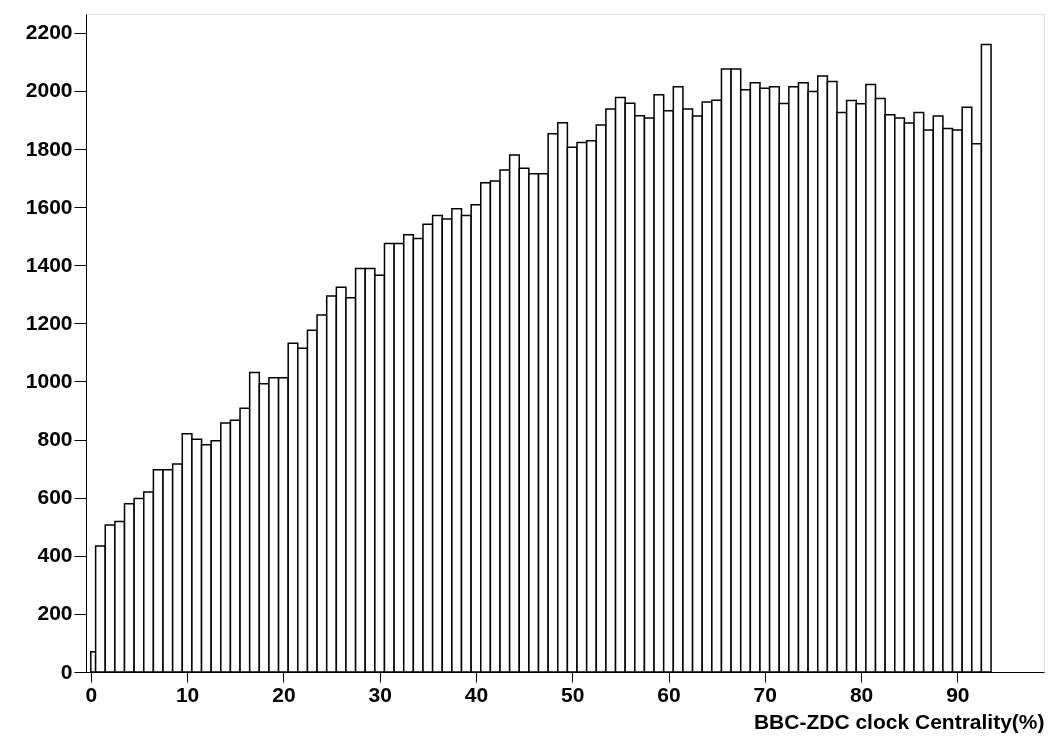  I want to click on y-tick-label: 2000, so click(49, 90).